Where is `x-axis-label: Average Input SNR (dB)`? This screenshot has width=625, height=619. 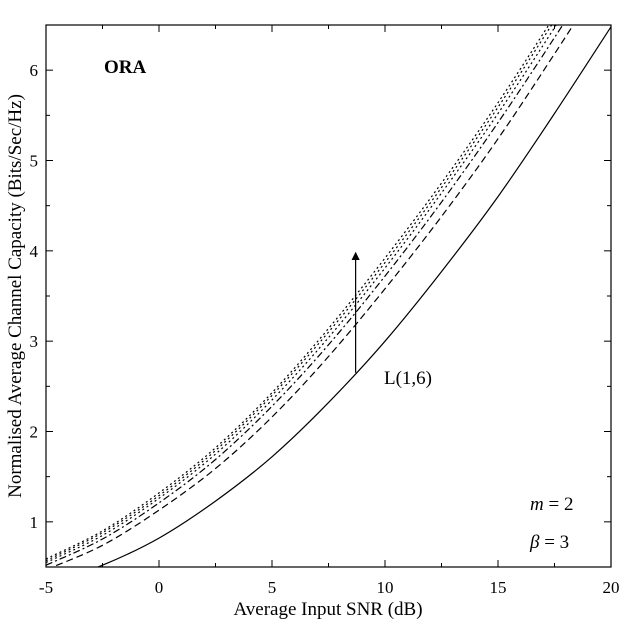 x-axis-label: Average Input SNR (dB) is located at coordinates (327, 609).